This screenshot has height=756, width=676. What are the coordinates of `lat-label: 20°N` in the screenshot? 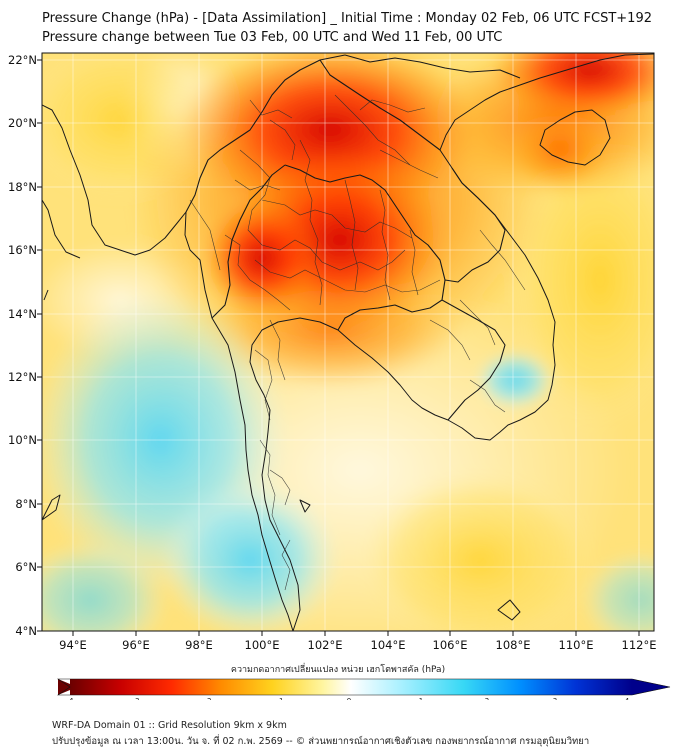 It's located at (22, 123).